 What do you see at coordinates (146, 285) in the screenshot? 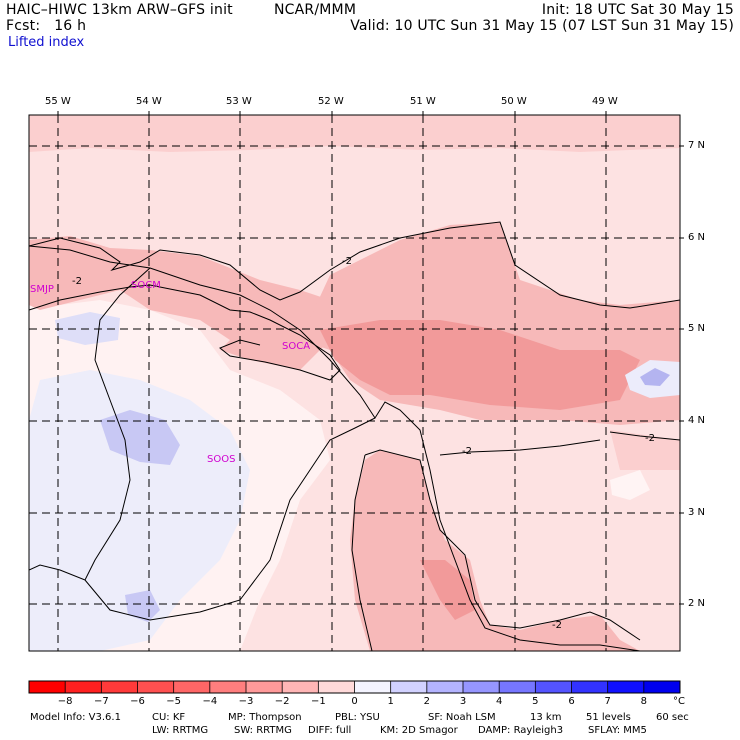
I see `station-socm: SOCM` at bounding box center [146, 285].